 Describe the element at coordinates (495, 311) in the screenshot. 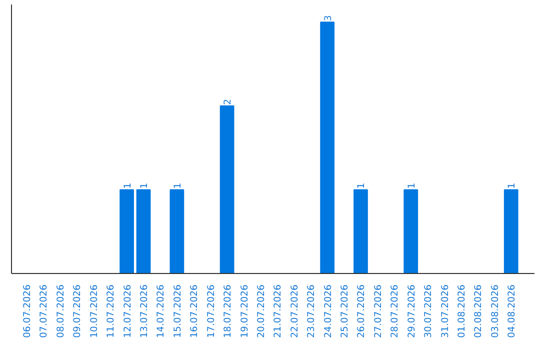

I see `x-tick-label: 03.08.2026` at that location.